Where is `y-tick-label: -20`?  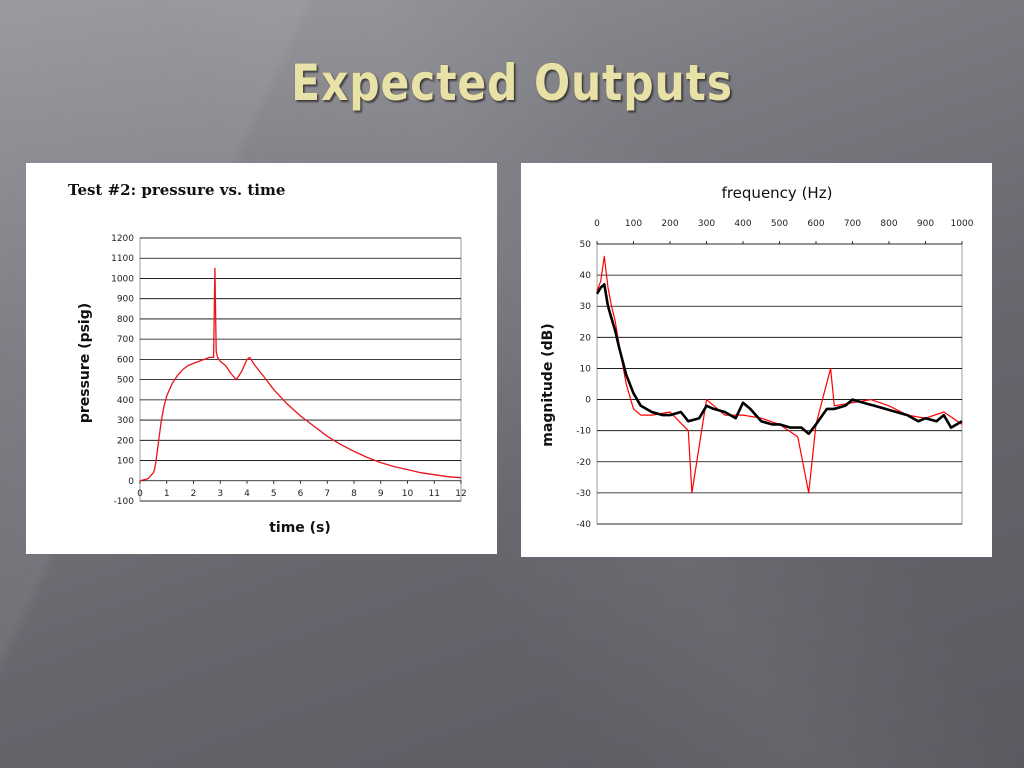
y-tick-label: -20 is located at coordinates (583, 463).